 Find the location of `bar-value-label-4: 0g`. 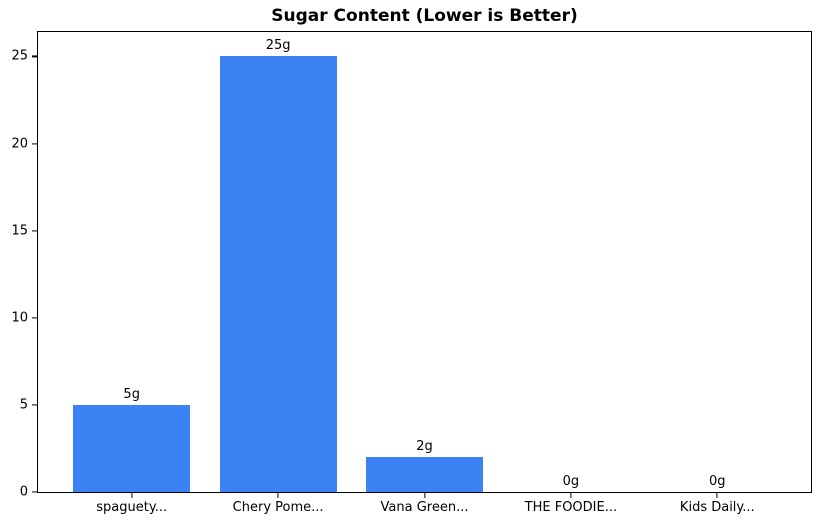

bar-value-label-4: 0g is located at coordinates (717, 481).